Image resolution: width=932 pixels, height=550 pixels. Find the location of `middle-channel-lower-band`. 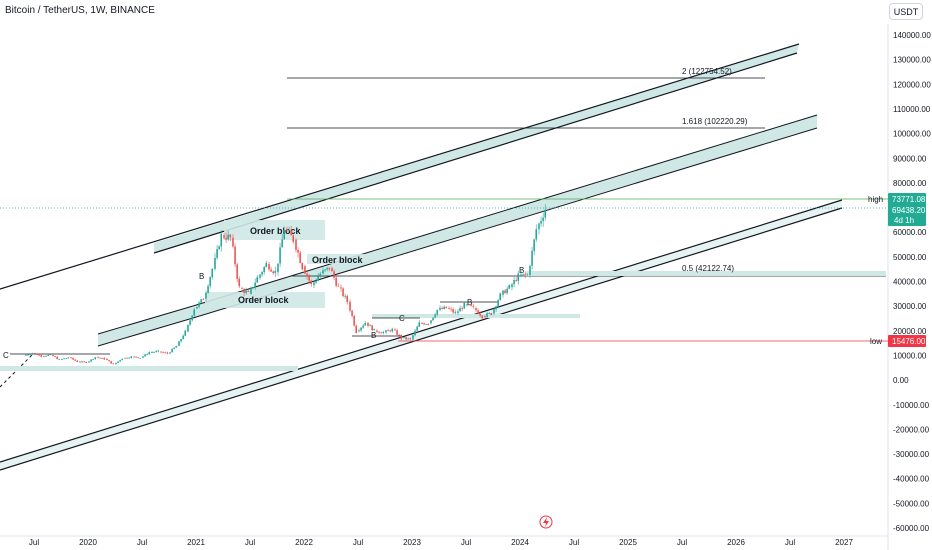

middle-channel-lower-band is located at coordinates (145, 326).